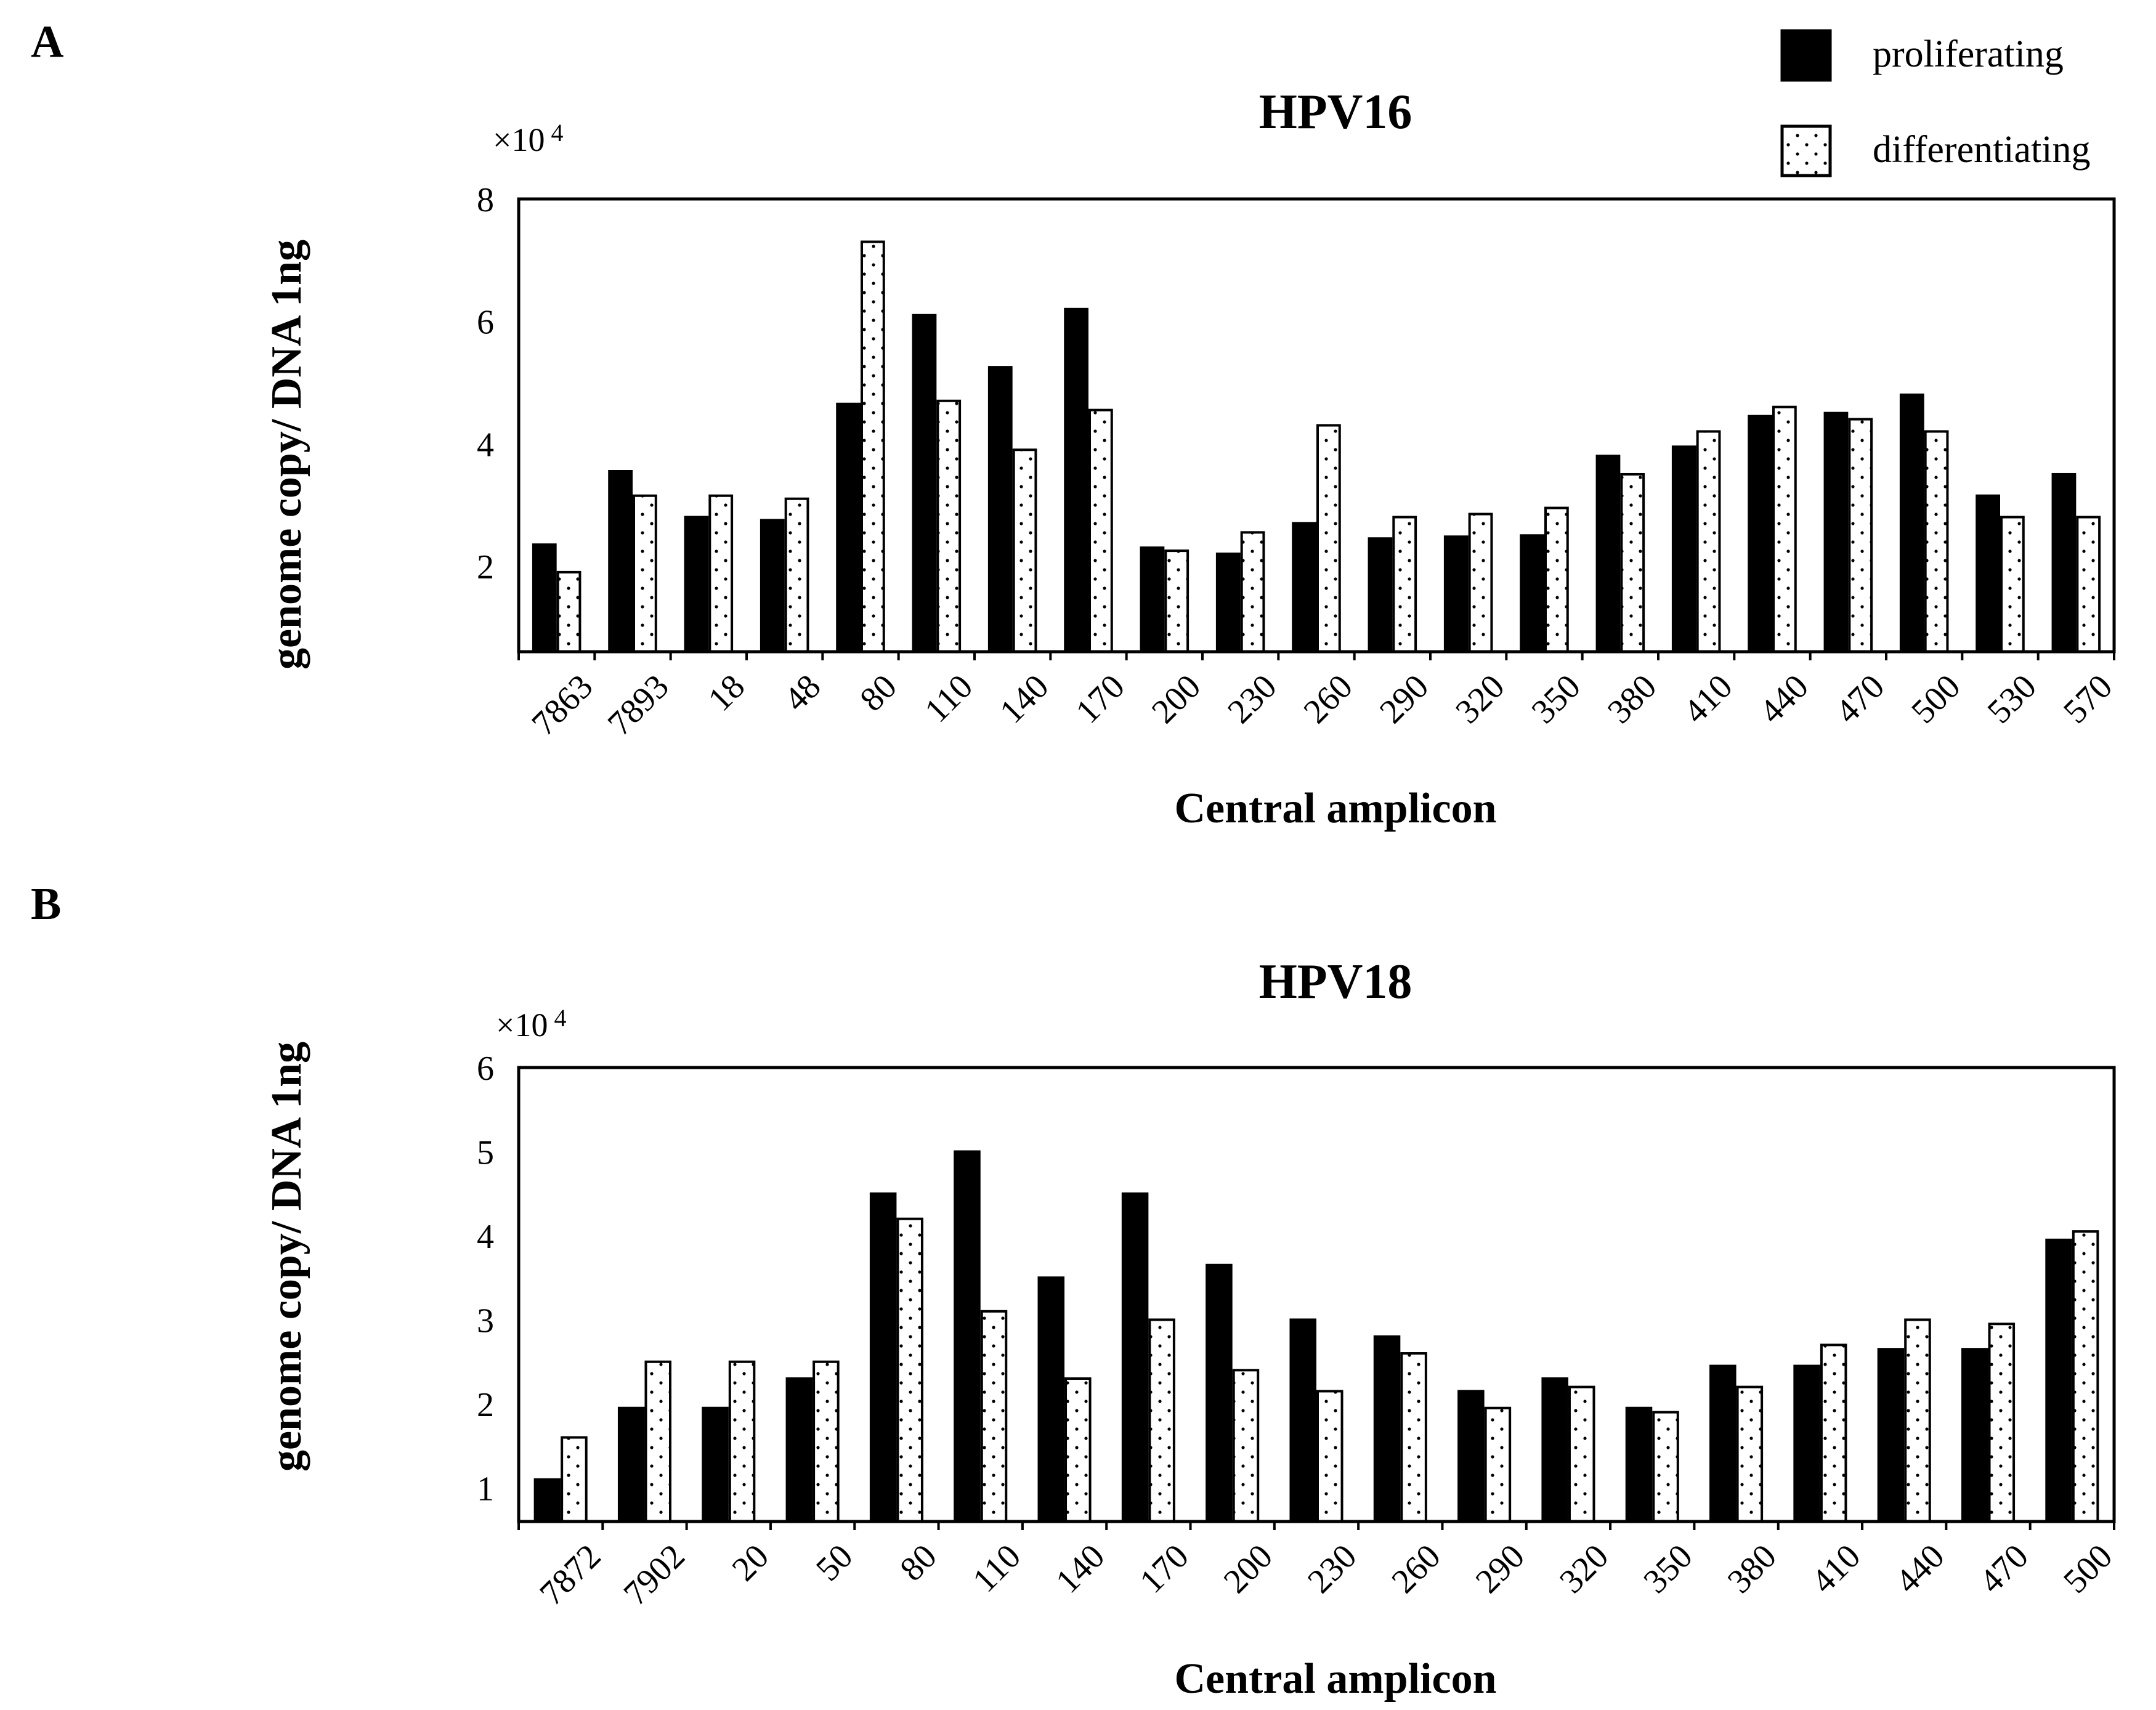 The height and width of the screenshot is (1710, 2156). I want to click on x-tick-label: 7863, so click(562, 705).